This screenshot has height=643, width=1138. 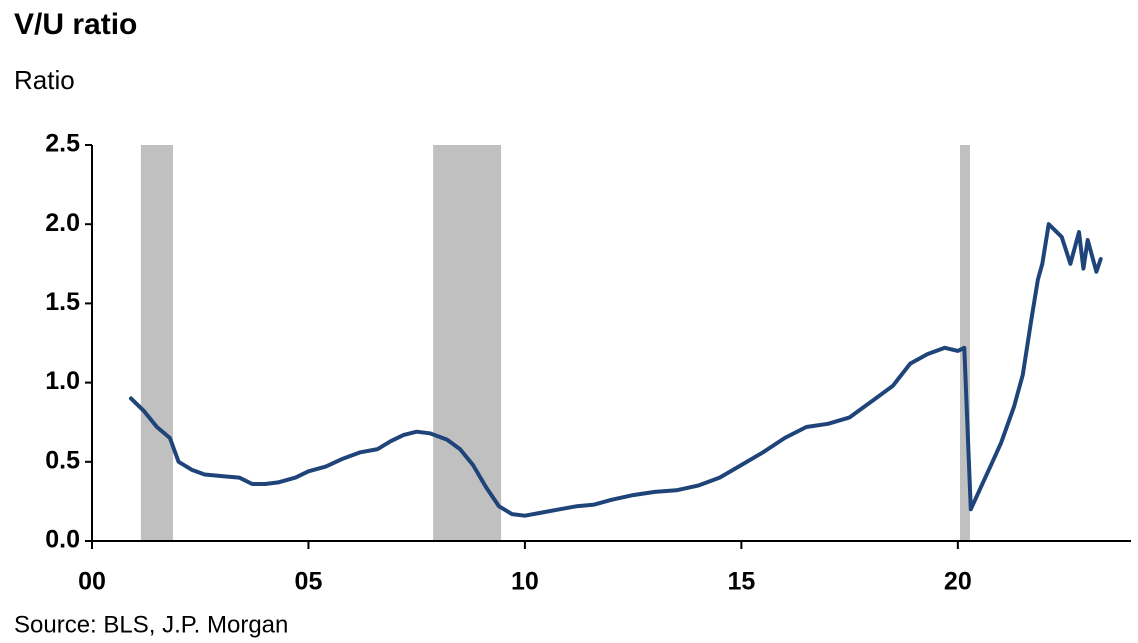 What do you see at coordinates (75, 24) in the screenshot?
I see `chart-title: V/U ratio` at bounding box center [75, 24].